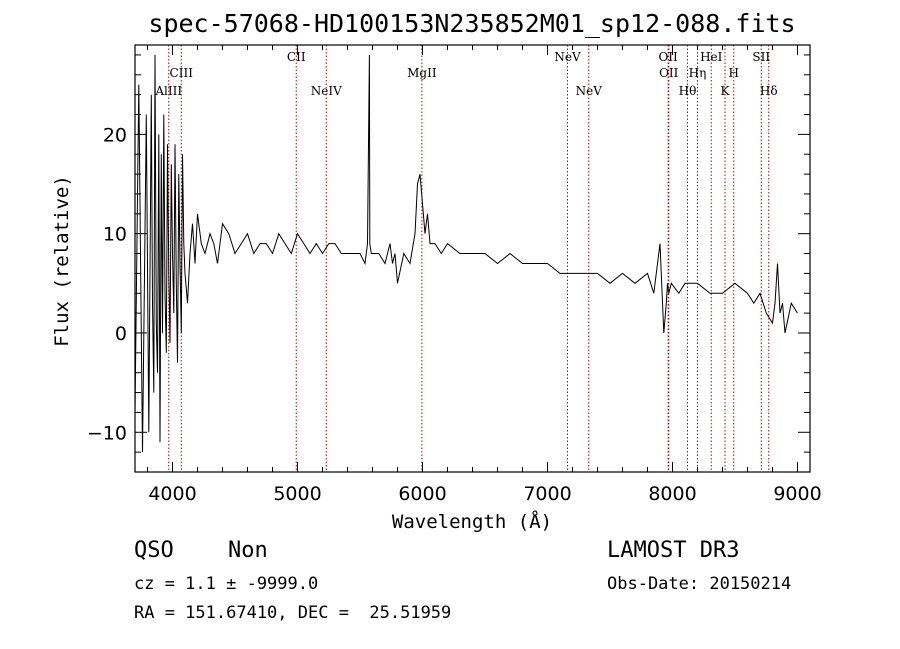  What do you see at coordinates (121, 334) in the screenshot?
I see `y-tick-label: 0` at bounding box center [121, 334].